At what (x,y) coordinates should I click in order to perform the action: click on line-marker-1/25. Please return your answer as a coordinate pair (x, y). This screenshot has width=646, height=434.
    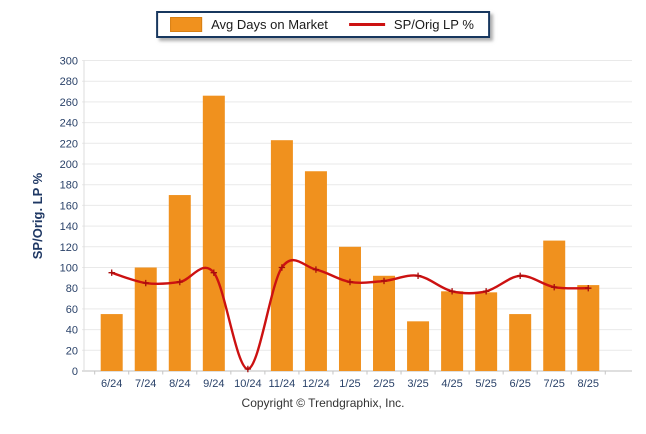
    Looking at the image, I should click on (350, 282).